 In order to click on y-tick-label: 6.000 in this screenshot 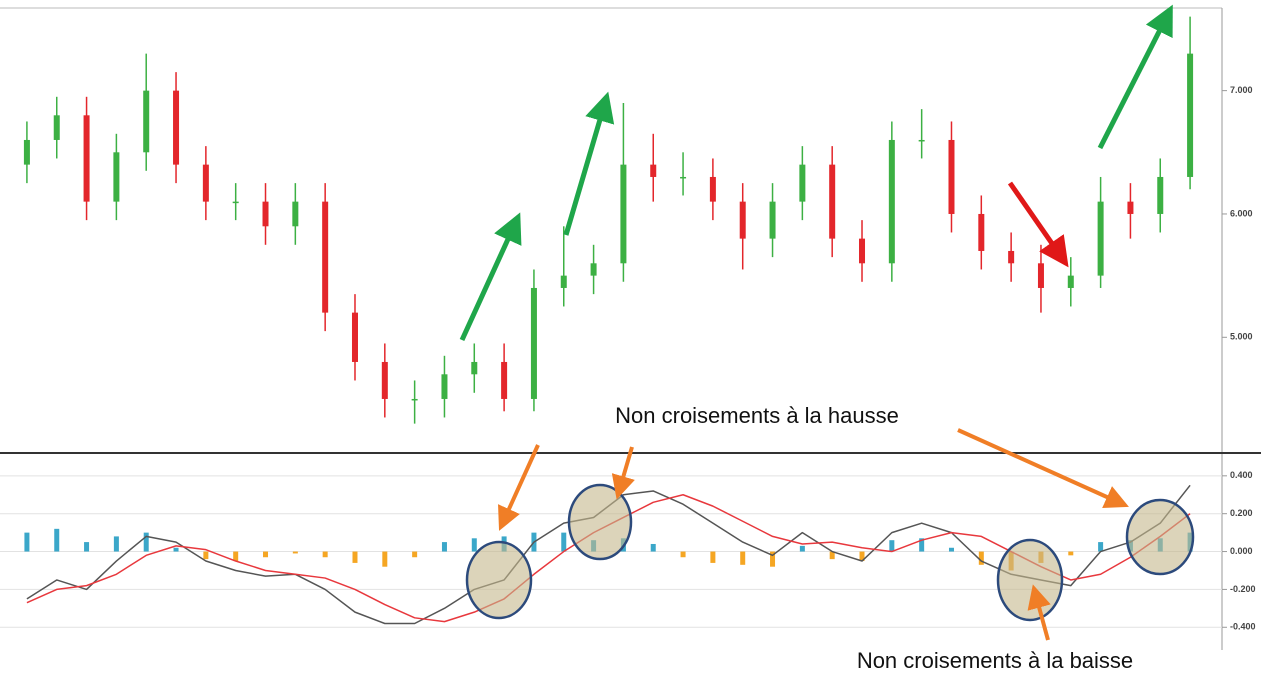, I will do `click(1241, 213)`.